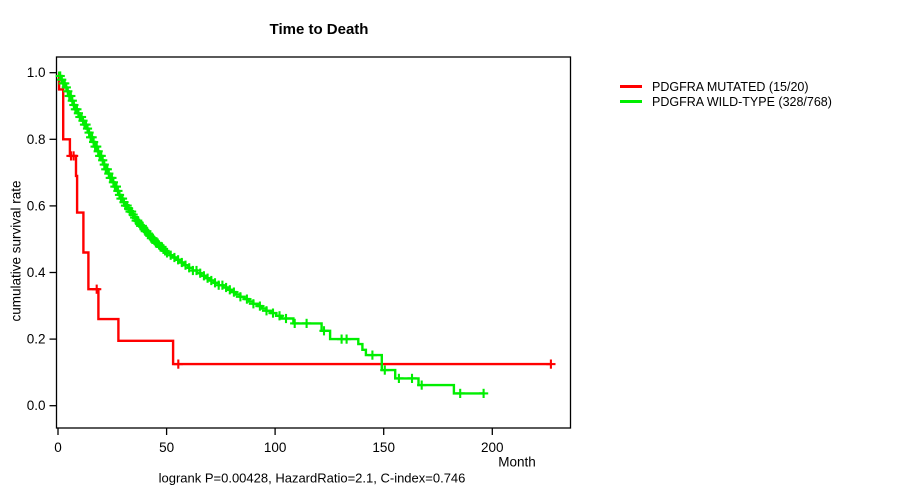 This screenshot has width=900, height=500. What do you see at coordinates (492, 447) in the screenshot?
I see `svg-text: 200` at bounding box center [492, 447].